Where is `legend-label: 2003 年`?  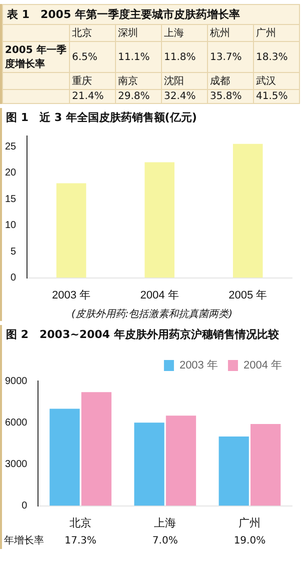
legend-label: 2003 年 is located at coordinates (198, 366).